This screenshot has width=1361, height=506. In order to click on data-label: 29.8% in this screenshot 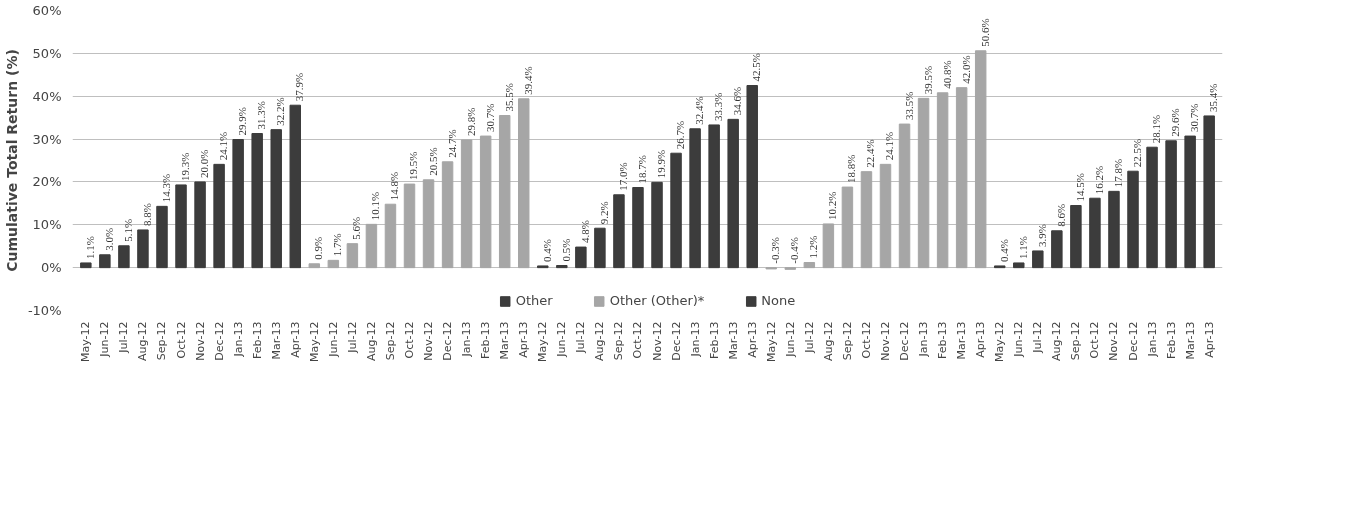, I will do `click(470, 121)`.